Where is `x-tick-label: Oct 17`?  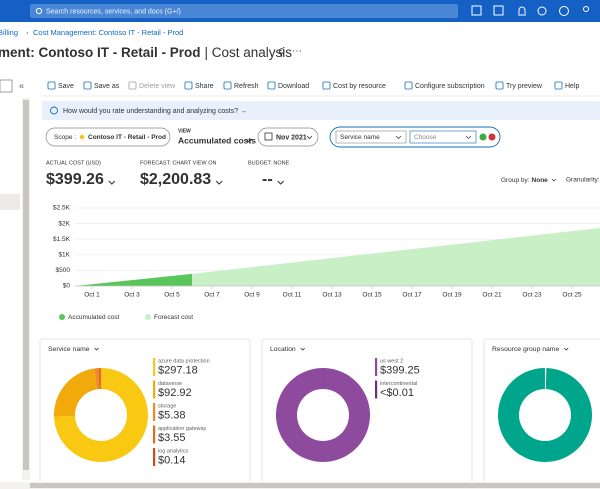 x-tick-label: Oct 17 is located at coordinates (412, 295).